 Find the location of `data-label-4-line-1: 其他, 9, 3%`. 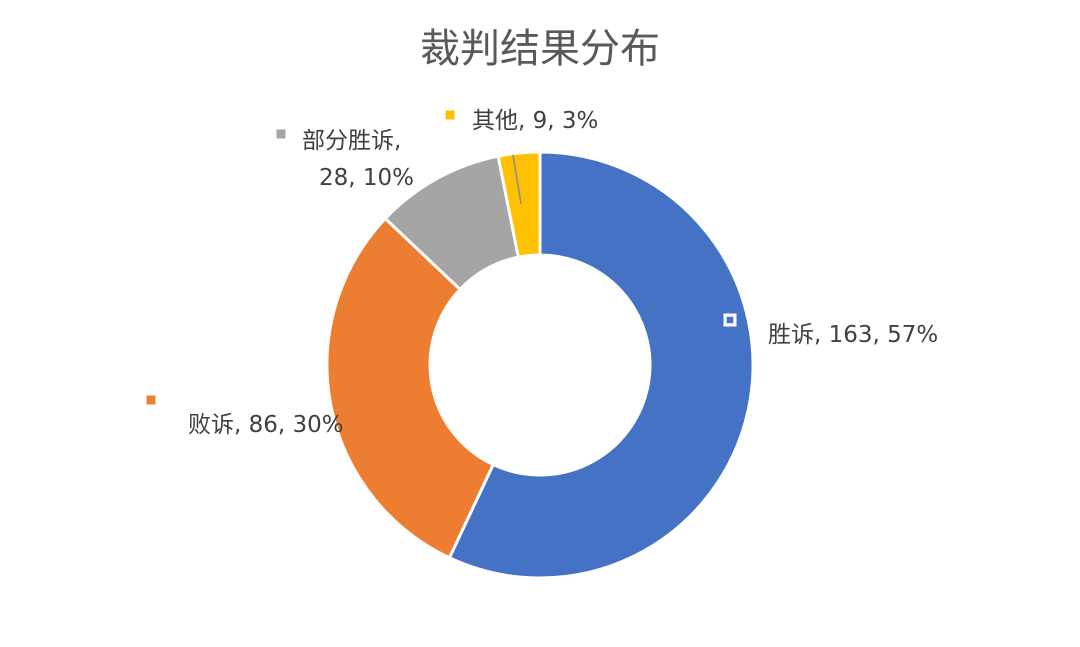

data-label-4-line-1: 其他, 9, 3% is located at coordinates (535, 121).